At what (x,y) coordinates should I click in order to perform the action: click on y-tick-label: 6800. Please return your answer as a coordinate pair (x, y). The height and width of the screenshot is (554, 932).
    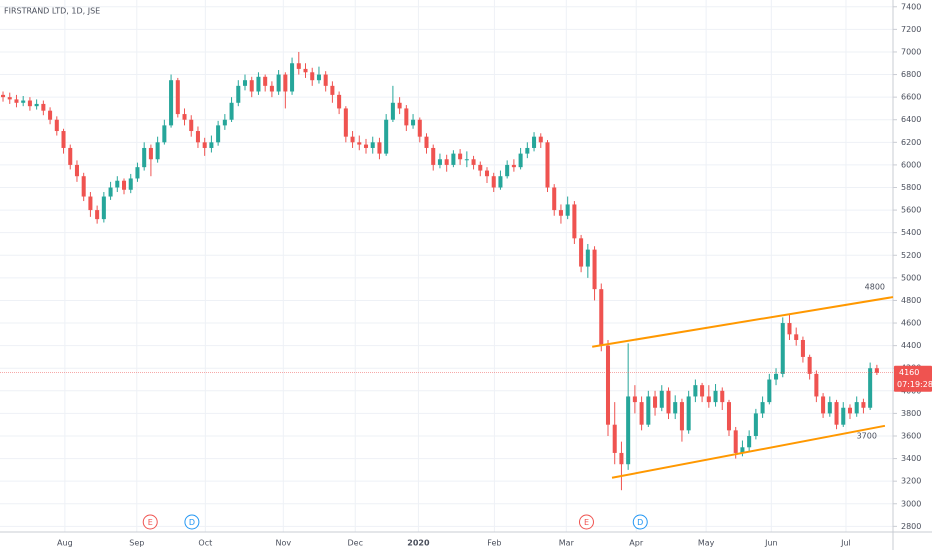
    Looking at the image, I should click on (911, 74).